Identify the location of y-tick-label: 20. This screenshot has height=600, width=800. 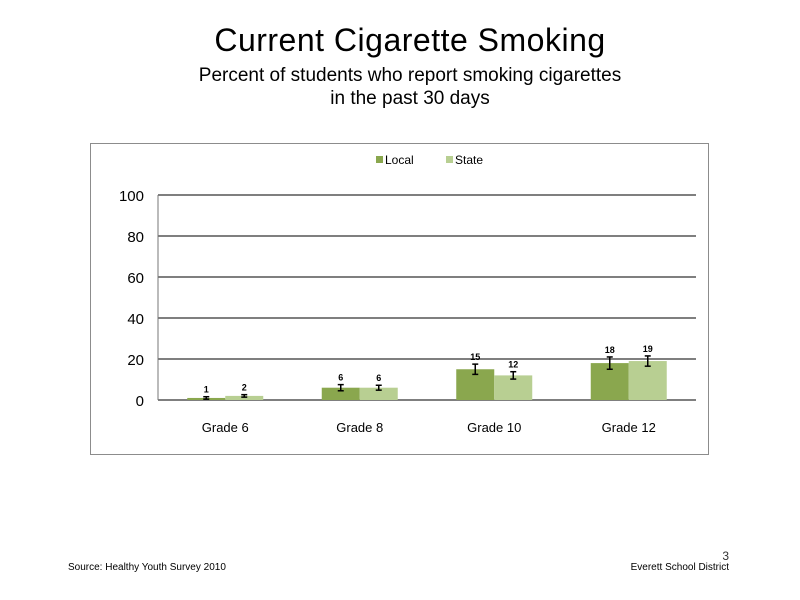
(135, 360).